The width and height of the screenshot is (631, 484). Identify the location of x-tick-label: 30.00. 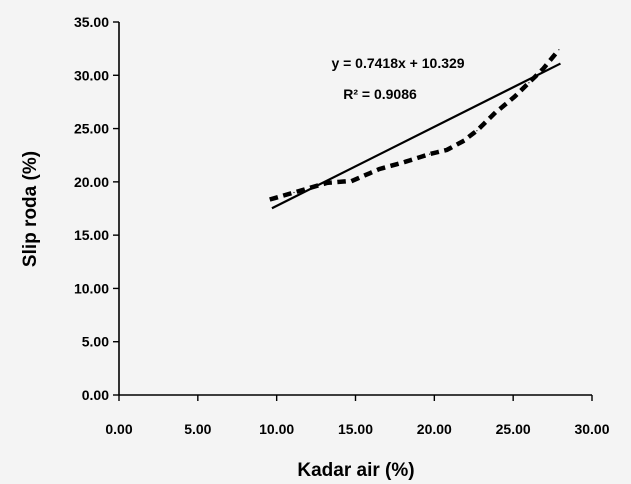
(591, 429).